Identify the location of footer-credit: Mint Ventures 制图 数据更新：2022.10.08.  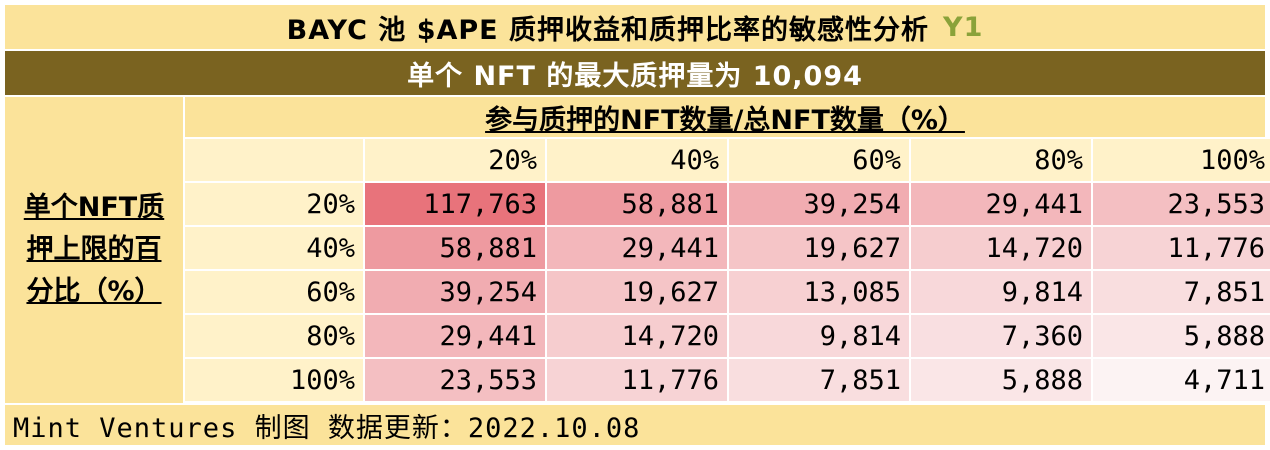
(635, 425).